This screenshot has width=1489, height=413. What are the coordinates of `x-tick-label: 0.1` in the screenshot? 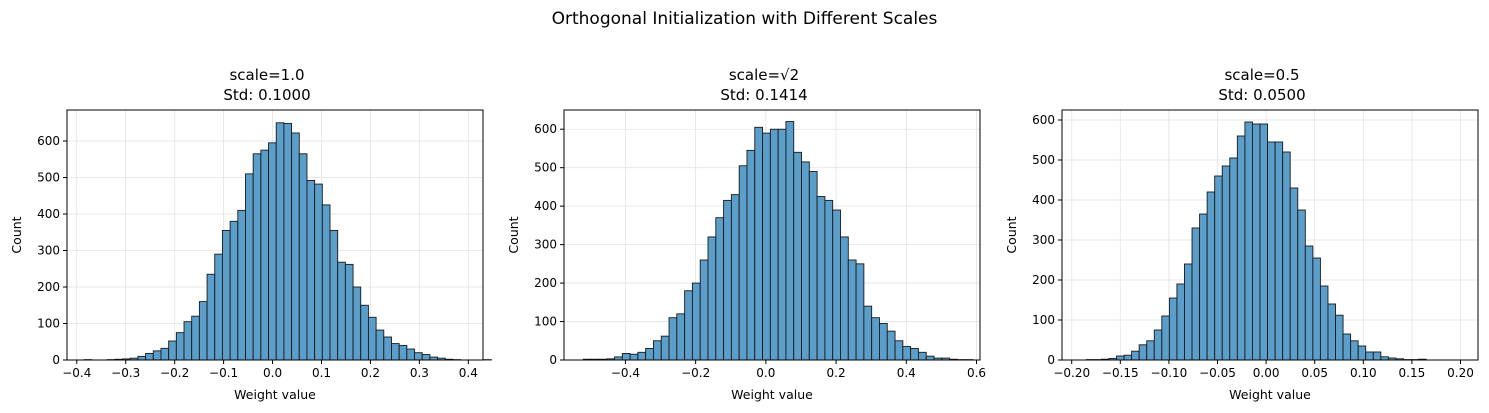 It's located at (321, 373).